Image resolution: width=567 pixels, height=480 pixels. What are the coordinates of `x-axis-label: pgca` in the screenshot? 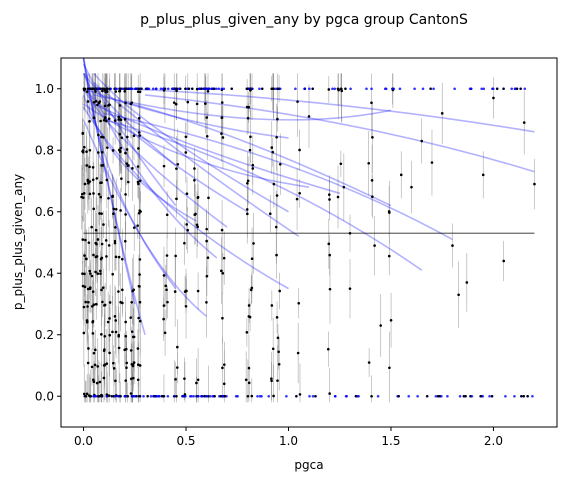 It's located at (308, 465).